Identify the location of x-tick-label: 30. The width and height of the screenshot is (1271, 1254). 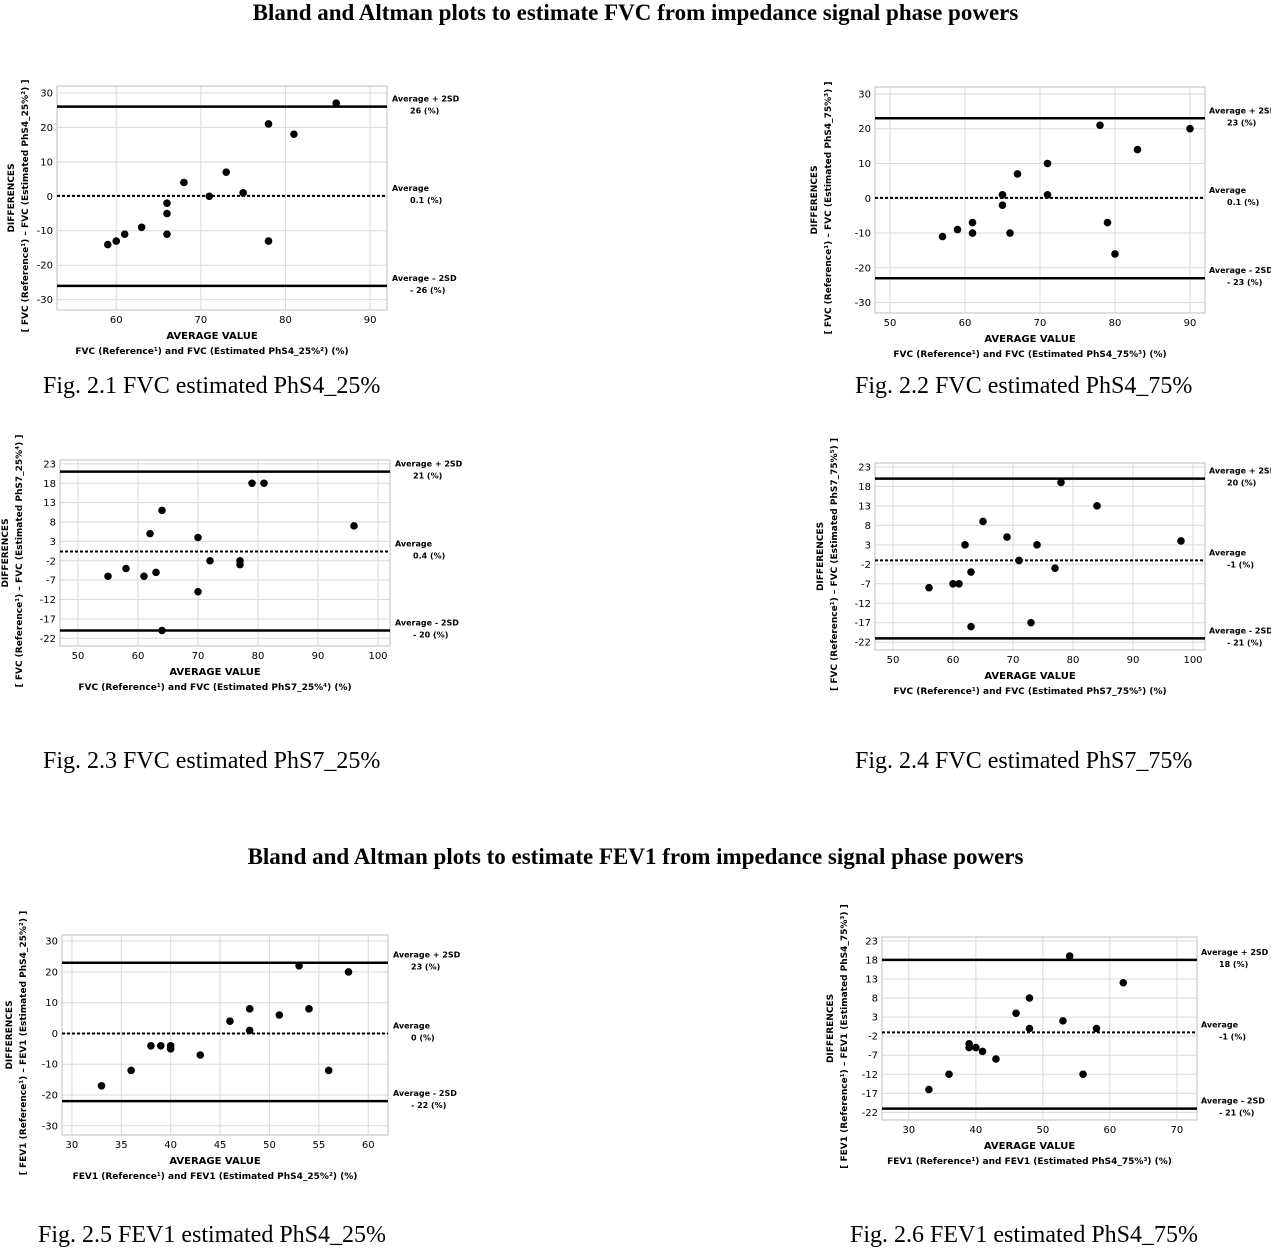
(908, 1130).